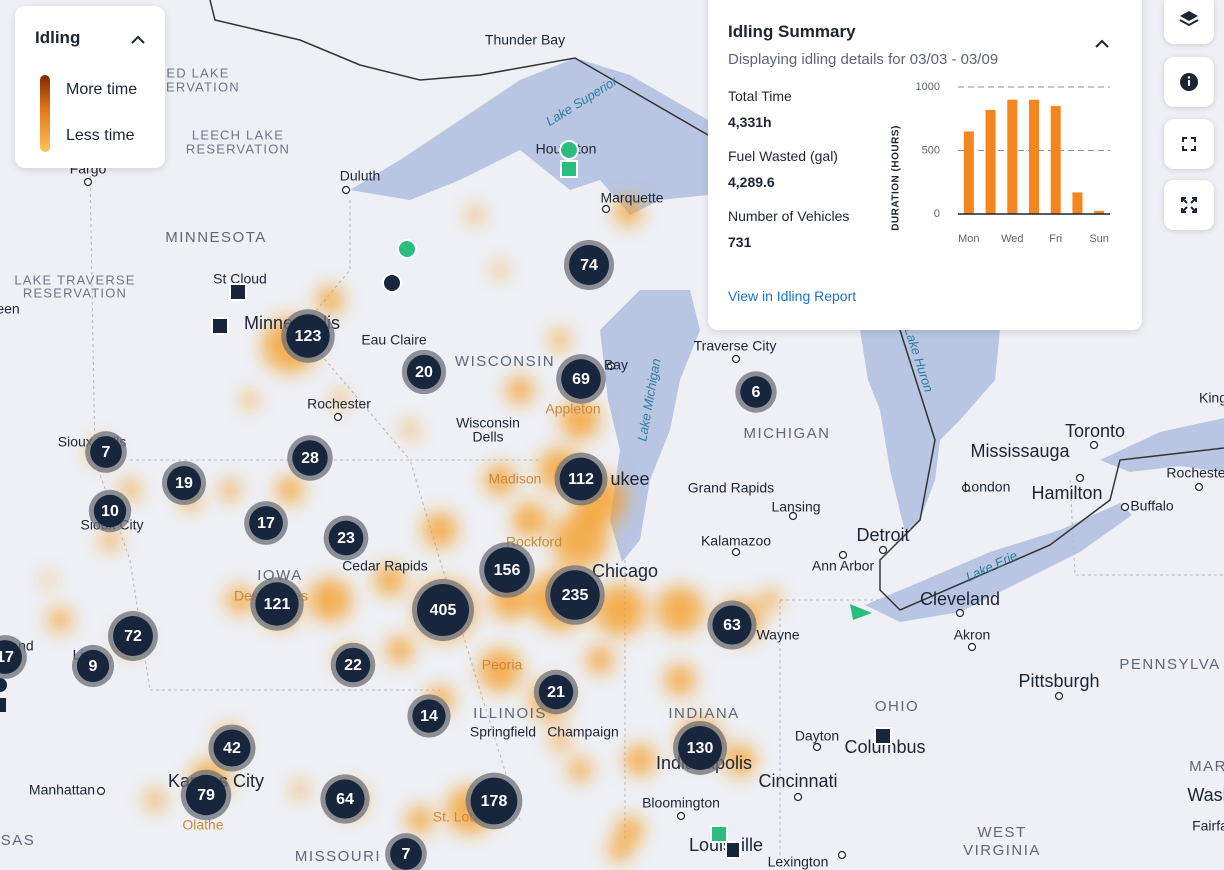 This screenshot has height=870, width=1224. I want to click on cluster-count: 9, so click(93, 666).